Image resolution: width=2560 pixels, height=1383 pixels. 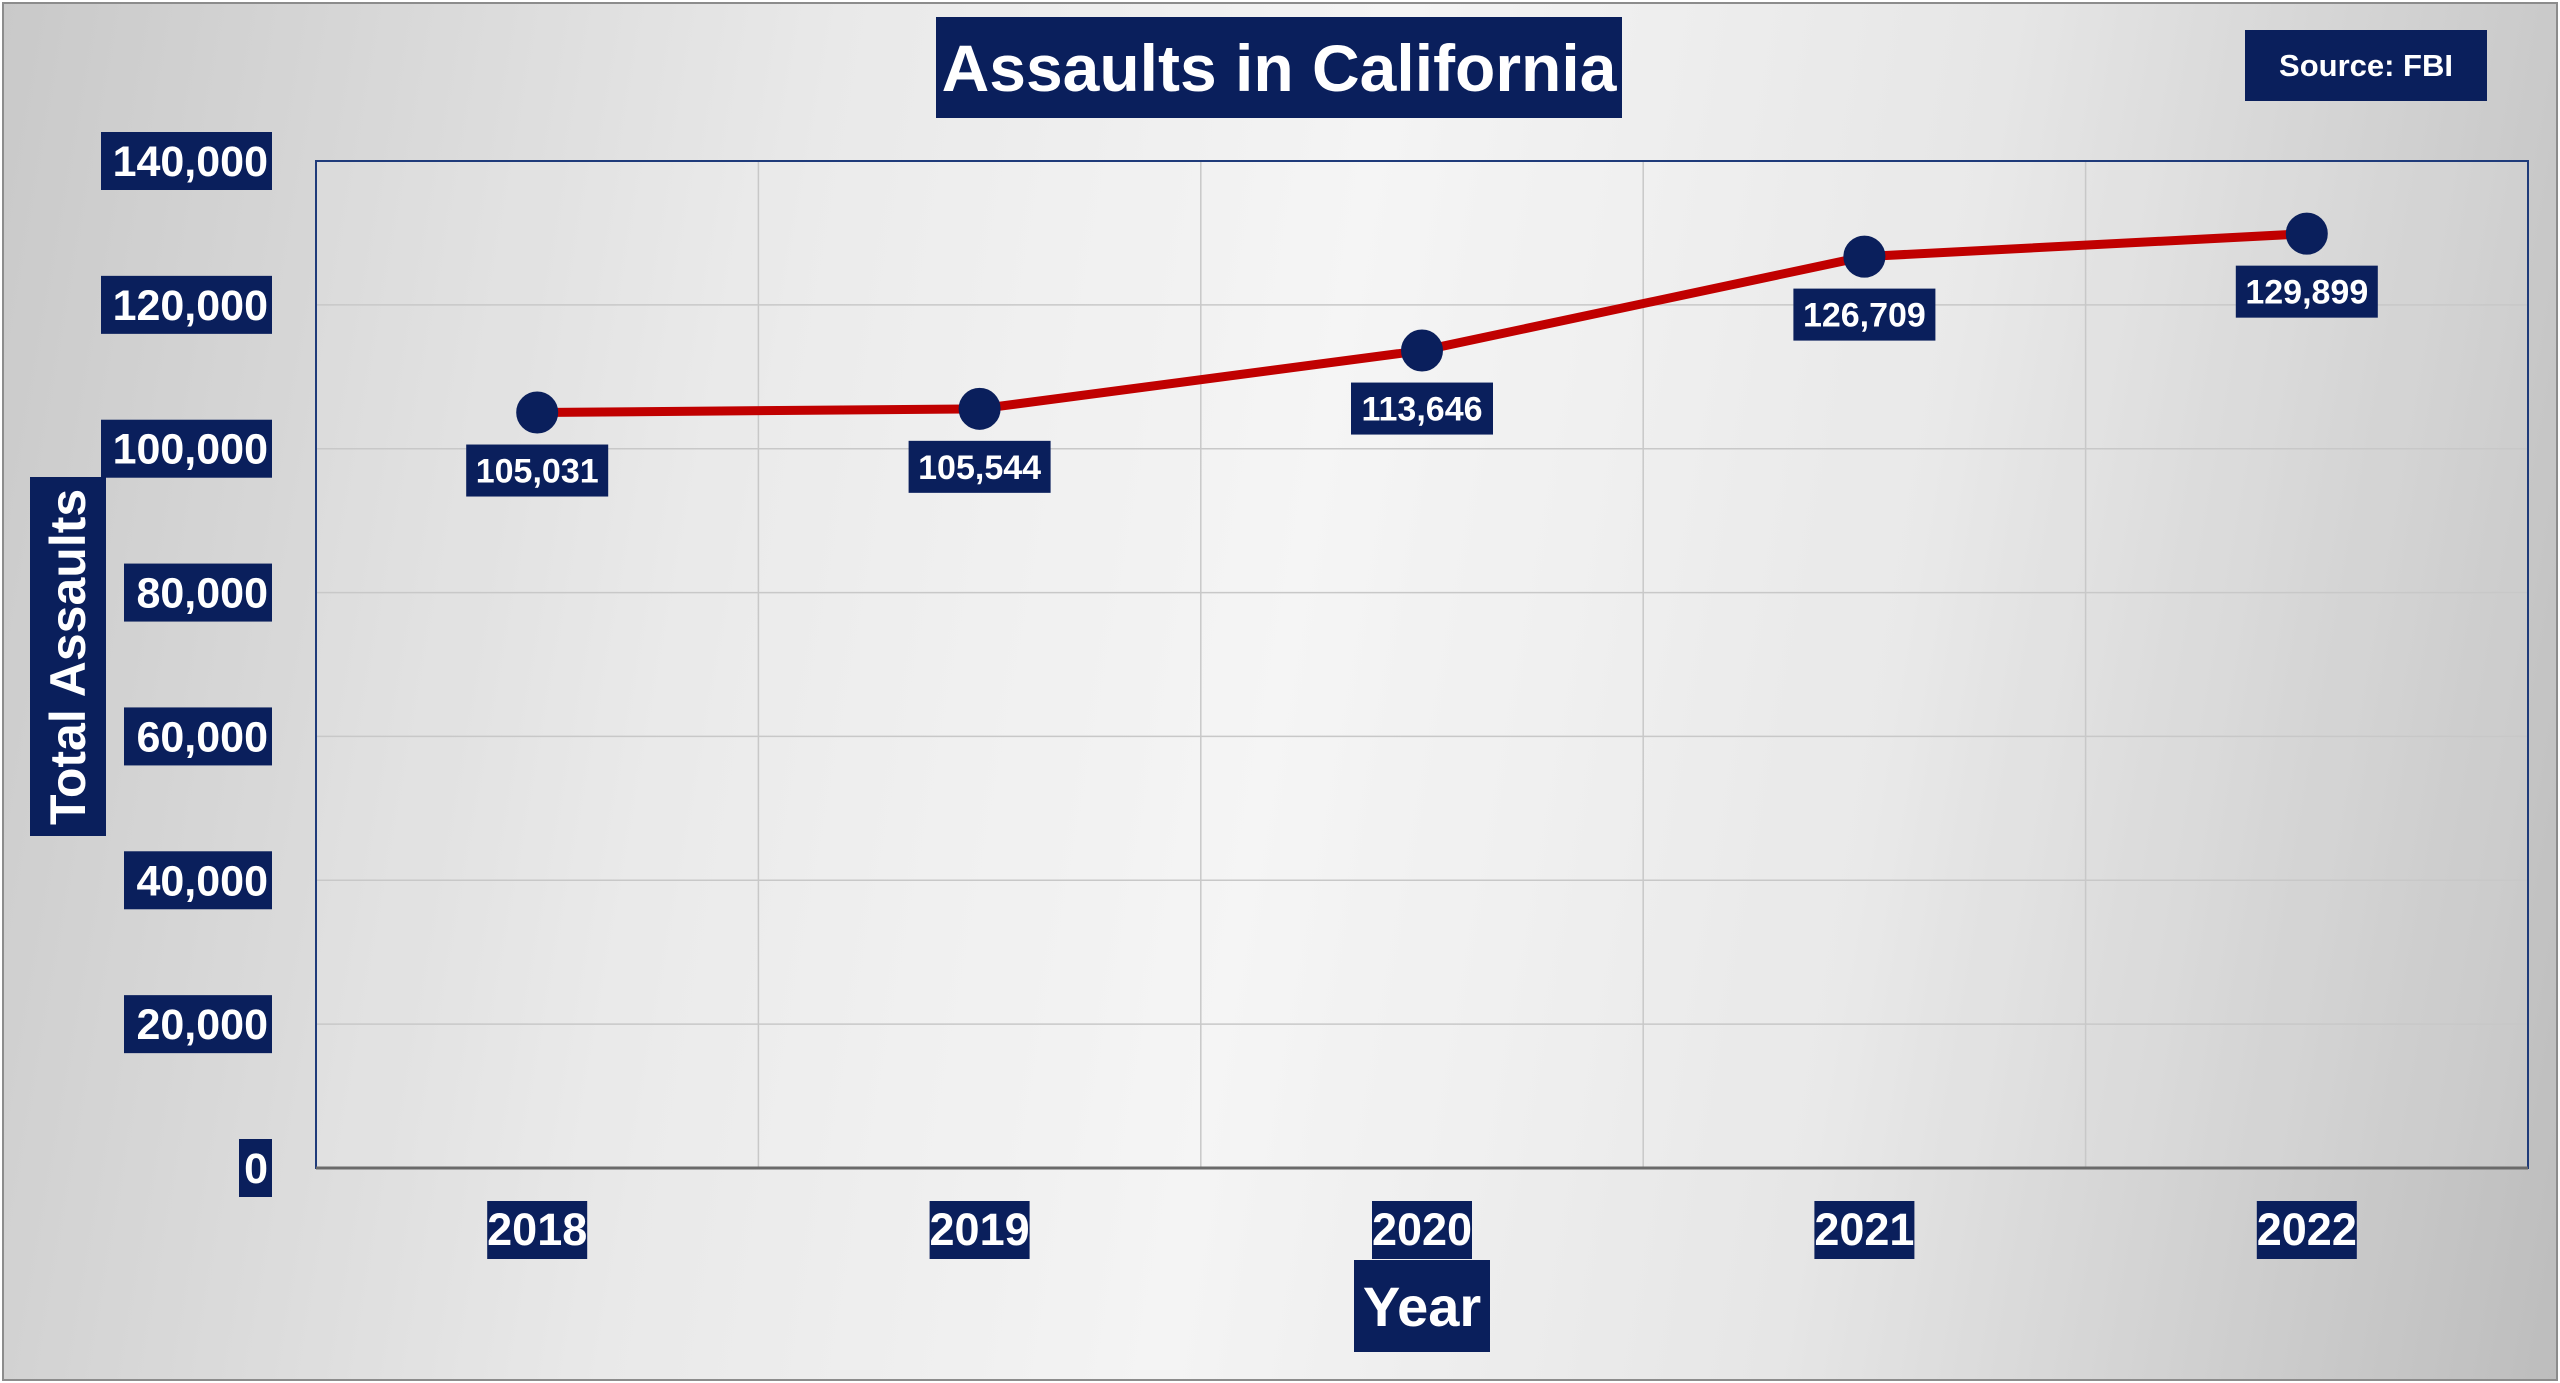 I want to click on y-tick-text: 60,000, so click(x=202, y=737).